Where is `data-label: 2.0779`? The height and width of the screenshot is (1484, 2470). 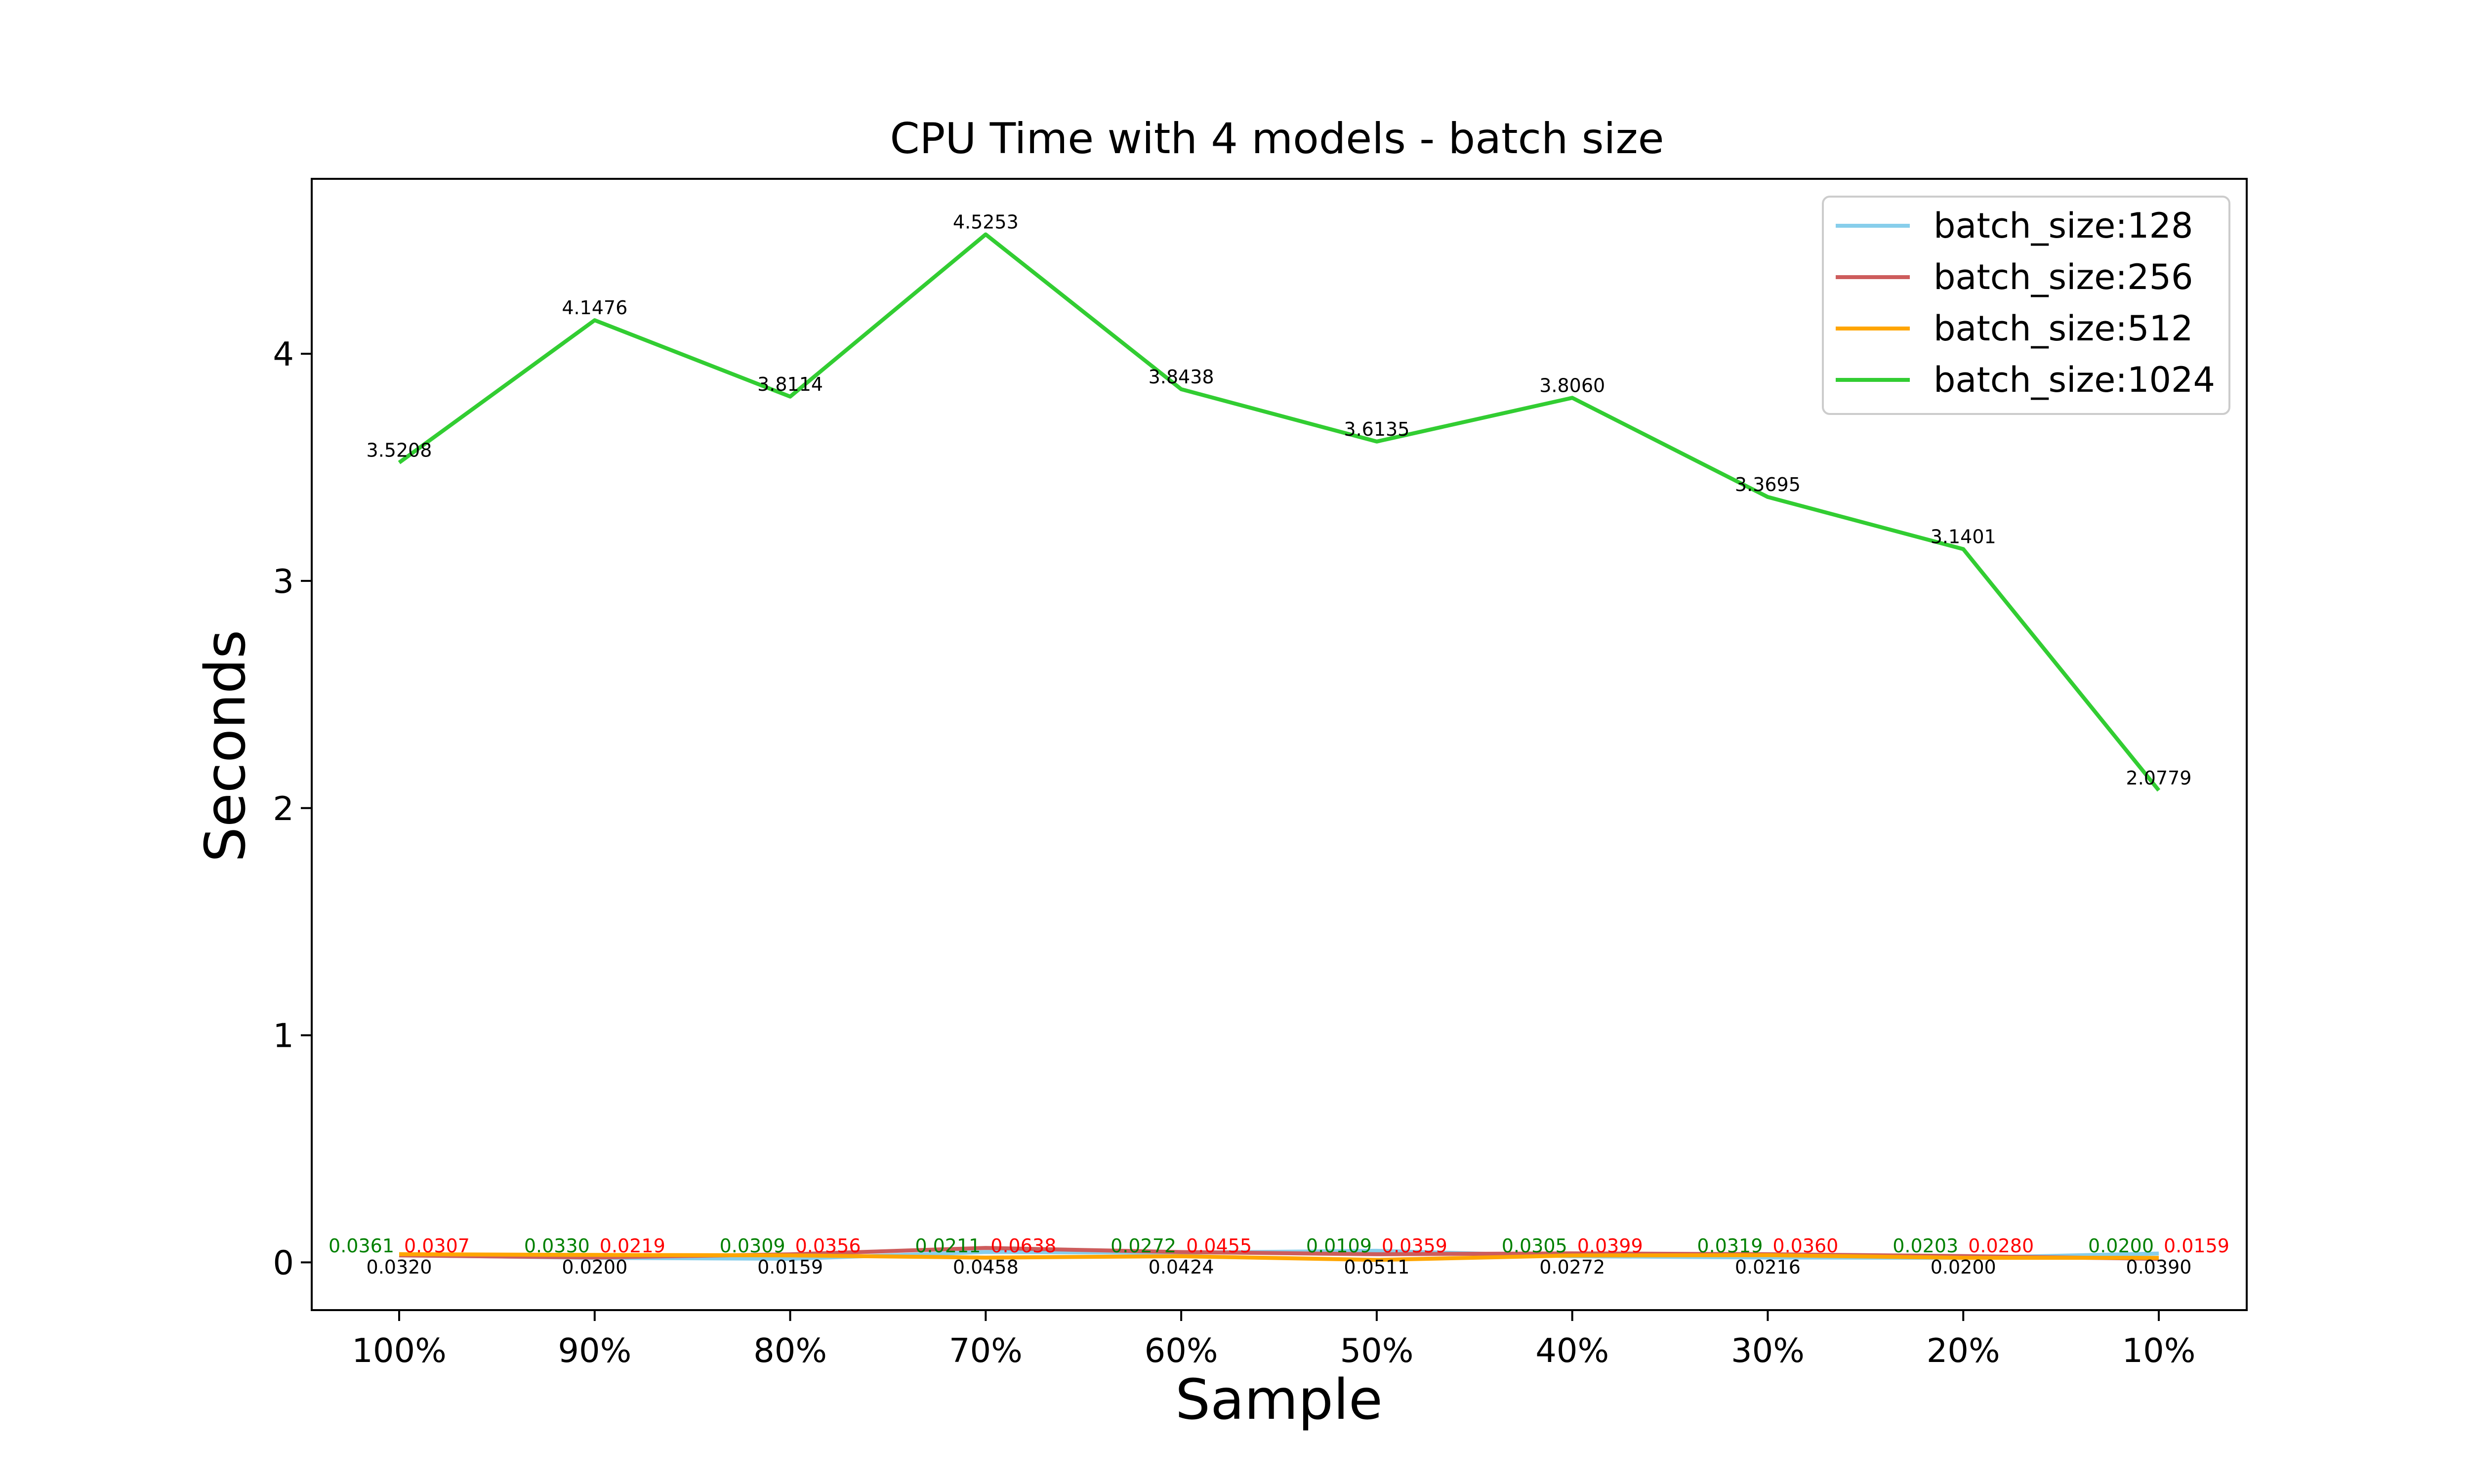 data-label: 2.0779 is located at coordinates (2159, 778).